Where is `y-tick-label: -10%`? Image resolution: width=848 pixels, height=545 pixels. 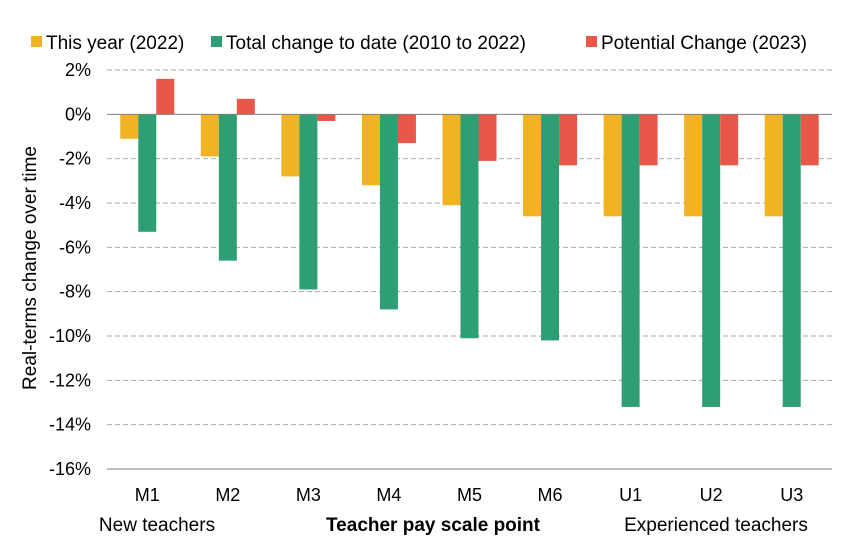
y-tick-label: -10% is located at coordinates (70, 336).